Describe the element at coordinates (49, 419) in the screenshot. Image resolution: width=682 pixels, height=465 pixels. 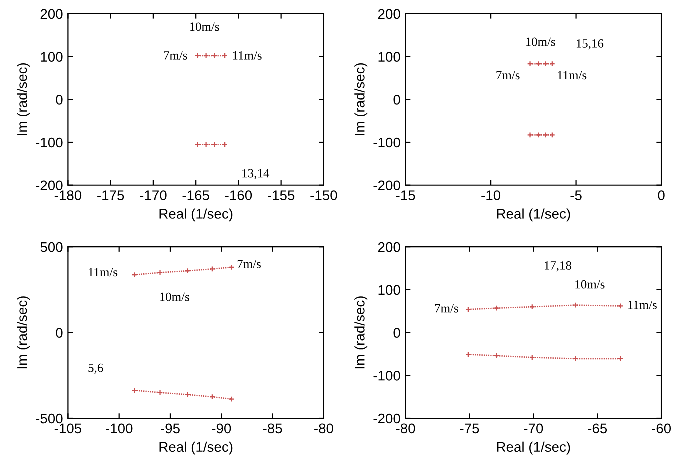
I see `y-tick-label: -500` at that location.